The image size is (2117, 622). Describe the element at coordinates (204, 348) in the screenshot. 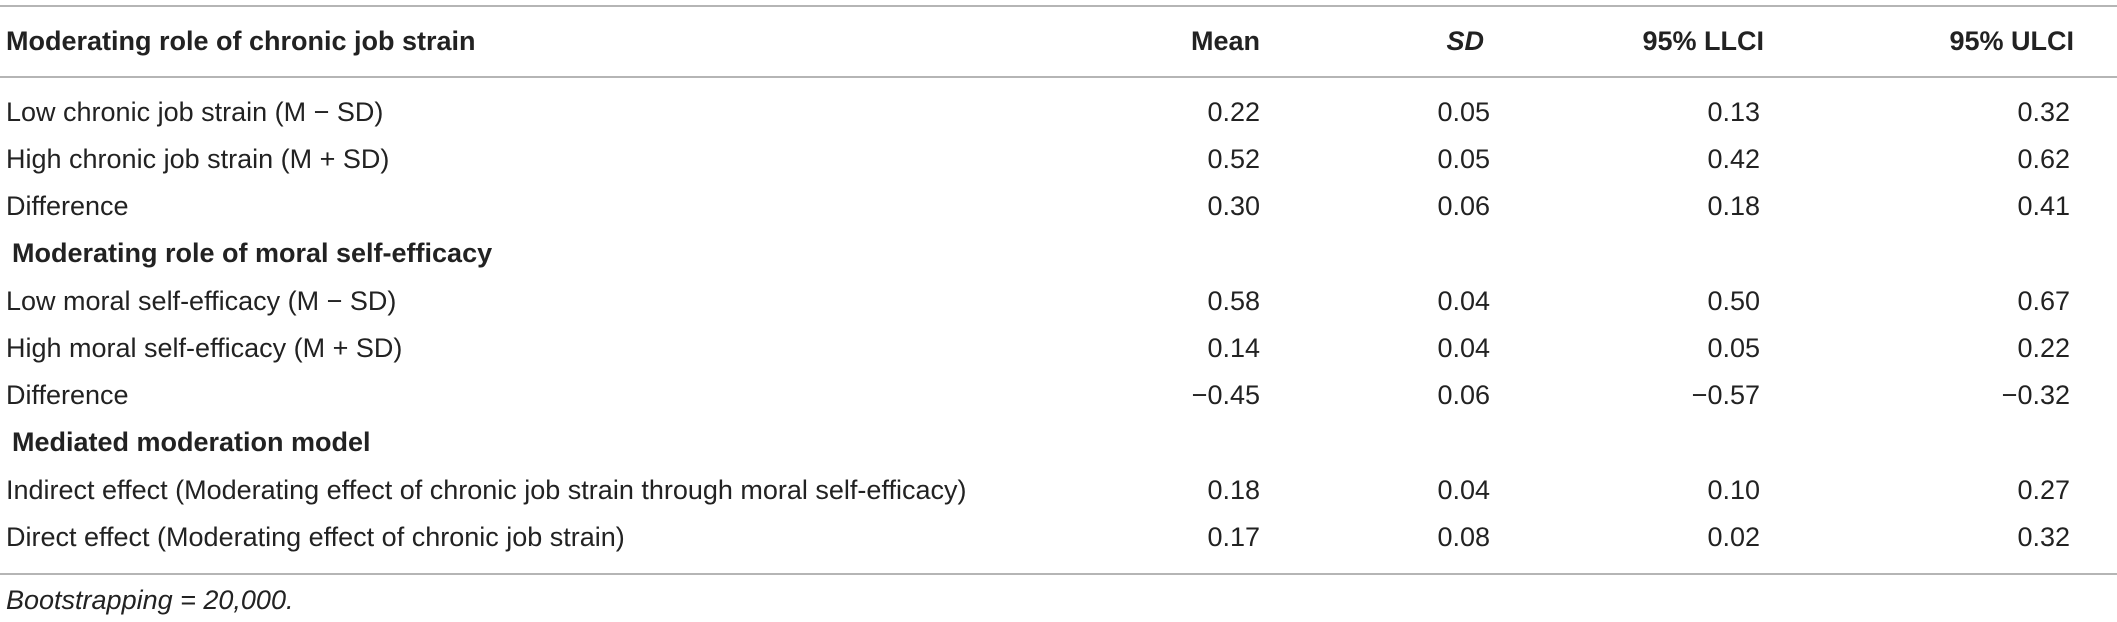

I see `row-label: High moral self-efficacy (M + SD)` at that location.